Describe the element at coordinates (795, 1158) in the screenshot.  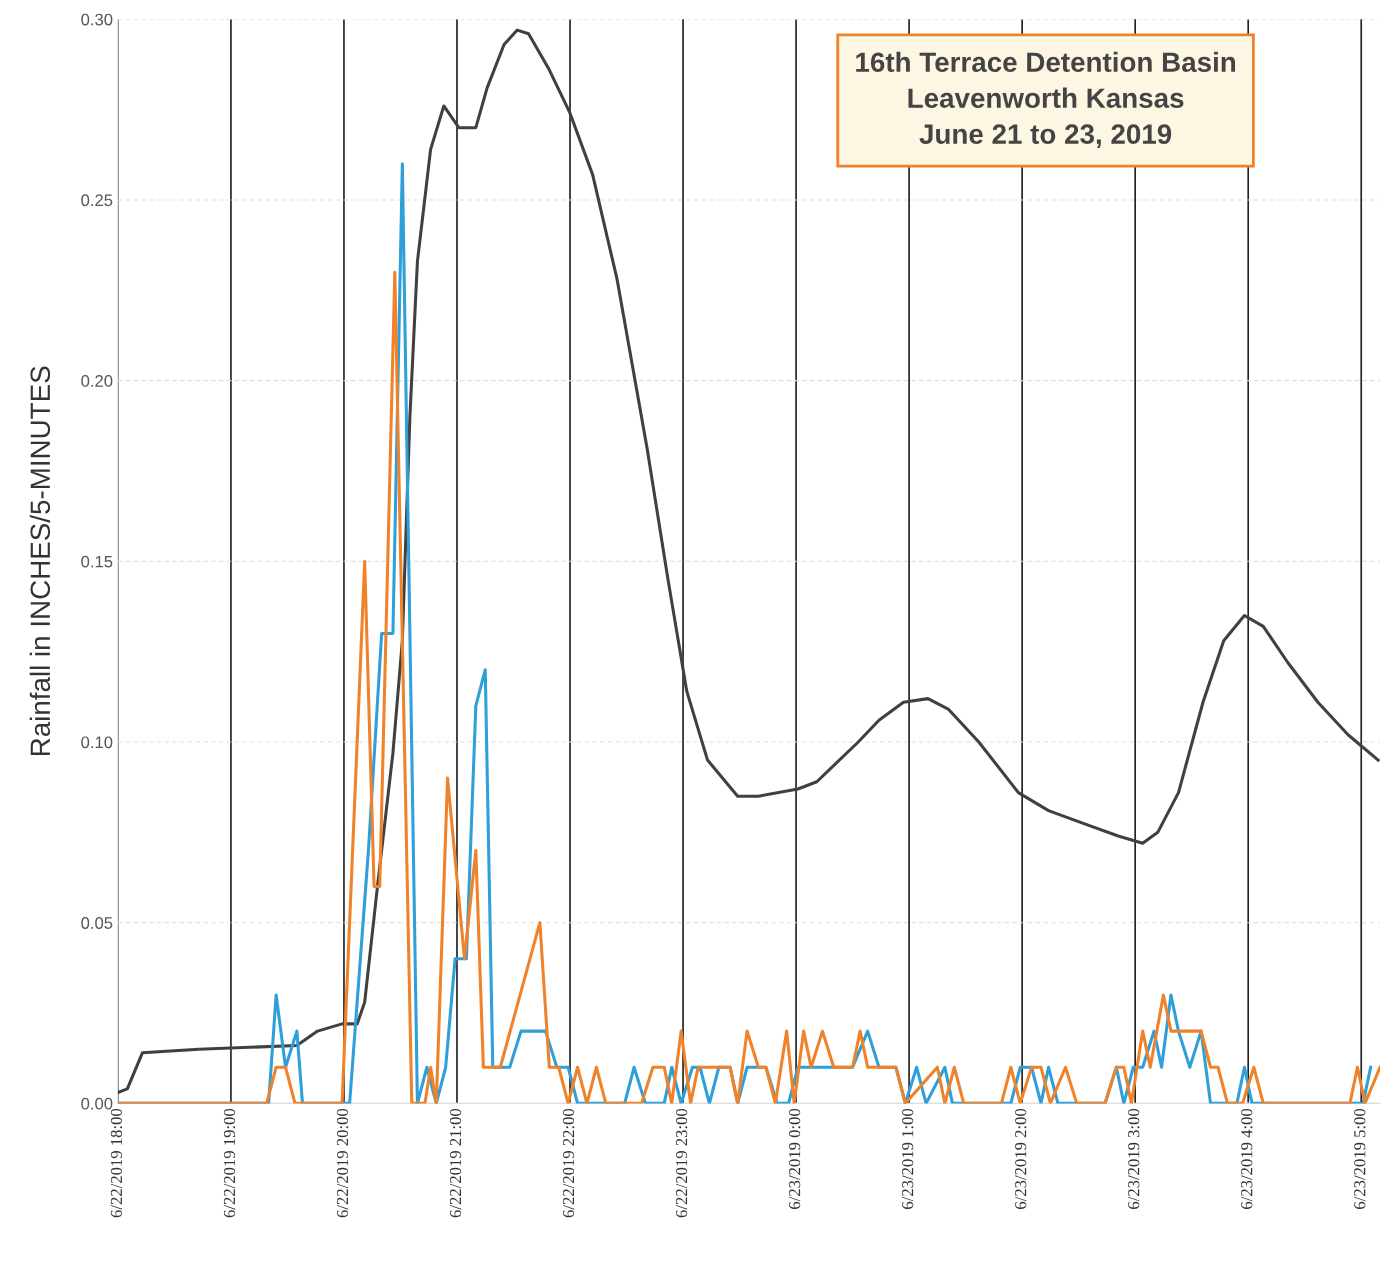
I see `x-tick-label: 6/23/2019 0:00` at that location.